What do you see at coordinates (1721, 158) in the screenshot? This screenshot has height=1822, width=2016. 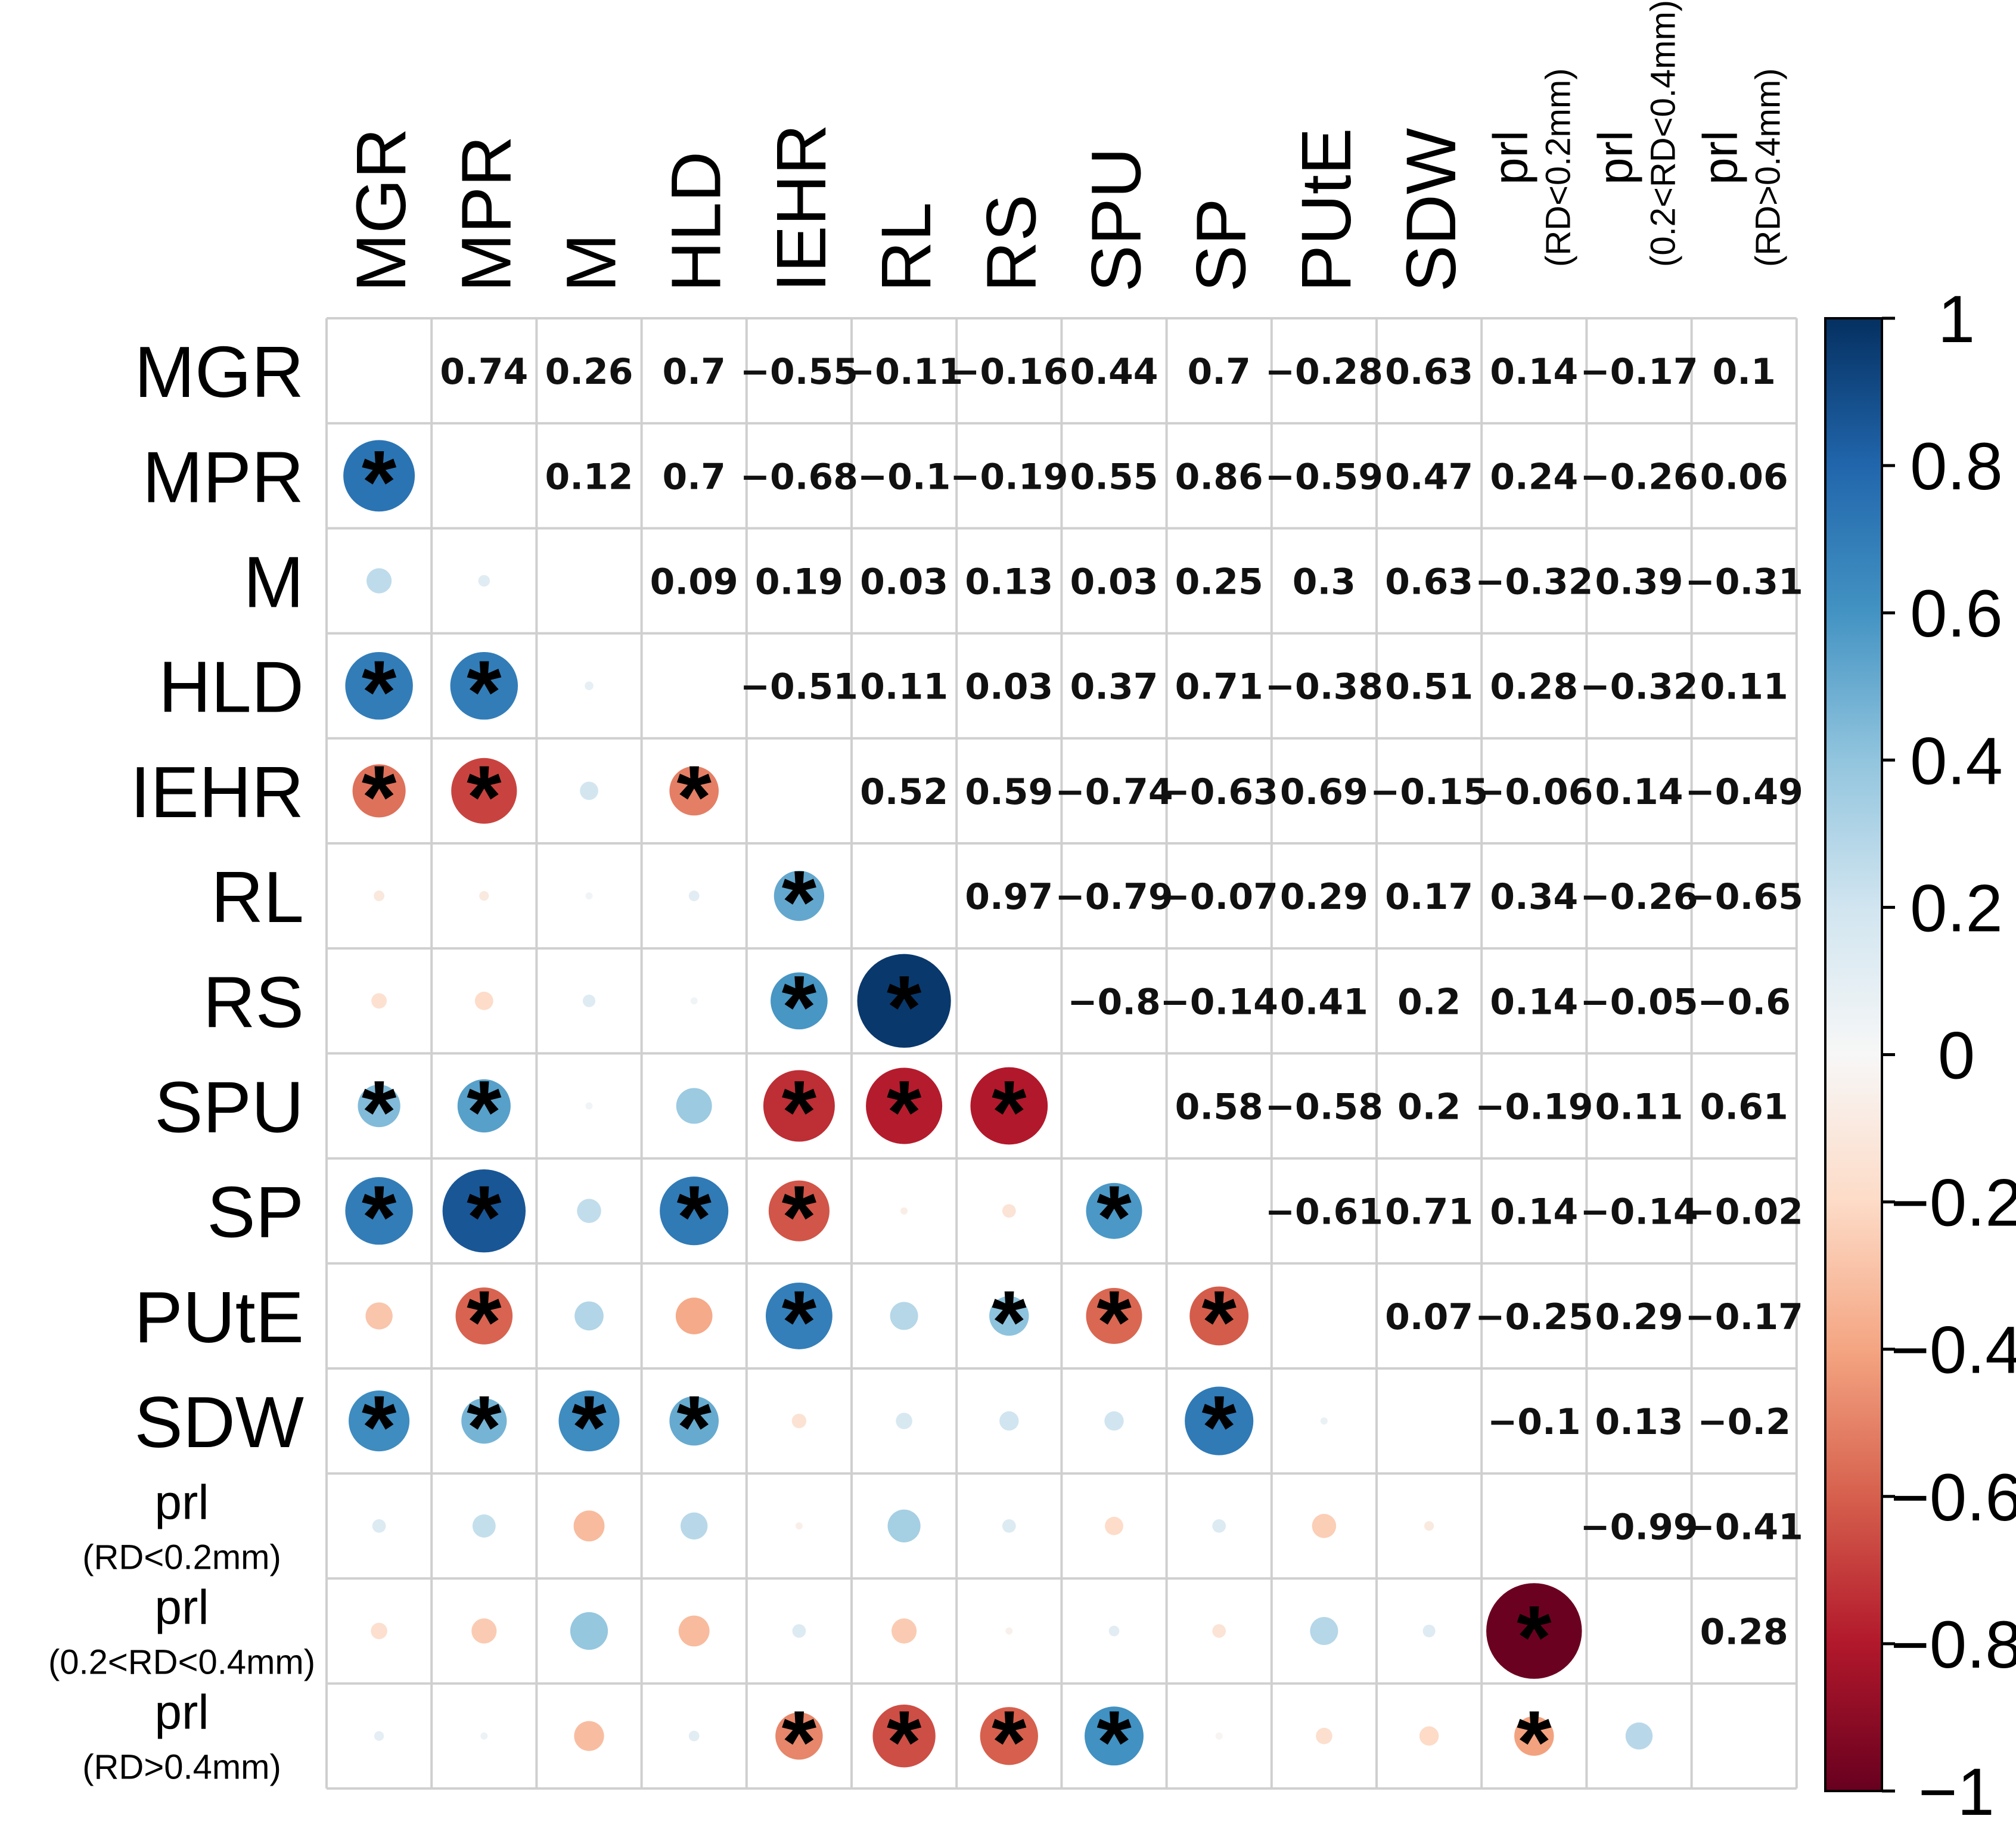 I see `column-label: prl` at bounding box center [1721, 158].